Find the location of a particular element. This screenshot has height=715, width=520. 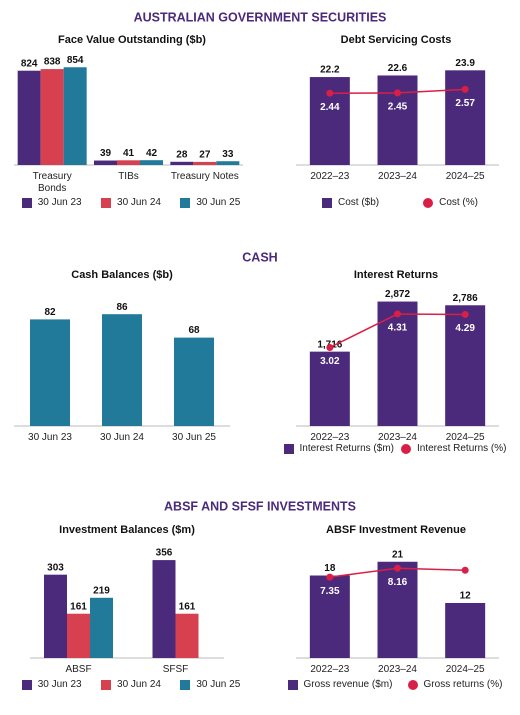

x-tick-label: TIBs is located at coordinates (128, 176).